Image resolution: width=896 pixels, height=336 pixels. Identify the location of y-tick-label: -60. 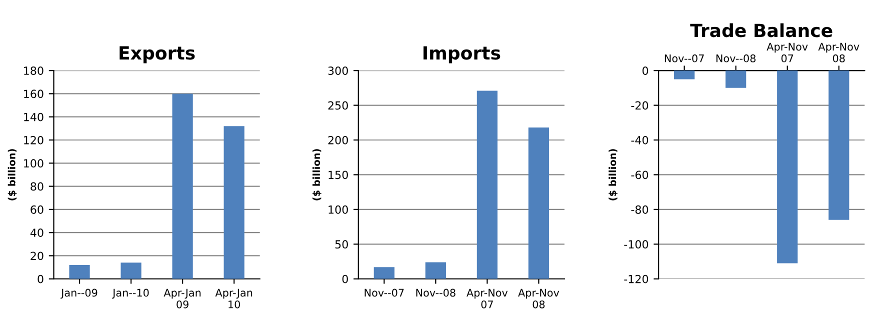
(639, 175).